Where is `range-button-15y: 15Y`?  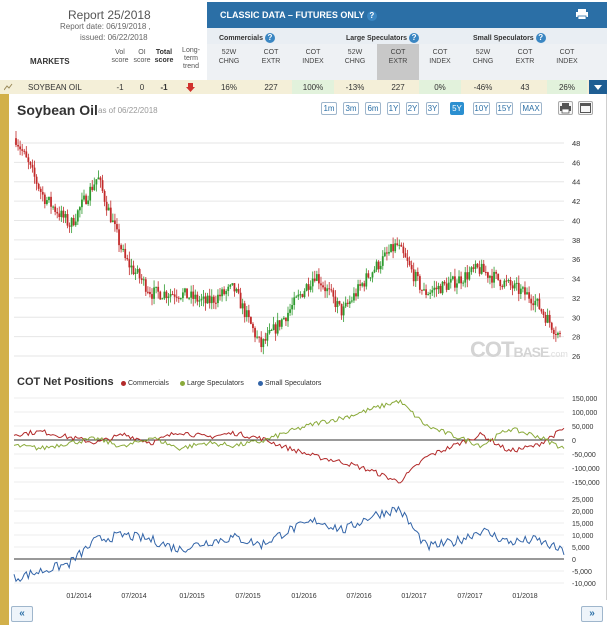 range-button-15y: 15Y is located at coordinates (504, 108).